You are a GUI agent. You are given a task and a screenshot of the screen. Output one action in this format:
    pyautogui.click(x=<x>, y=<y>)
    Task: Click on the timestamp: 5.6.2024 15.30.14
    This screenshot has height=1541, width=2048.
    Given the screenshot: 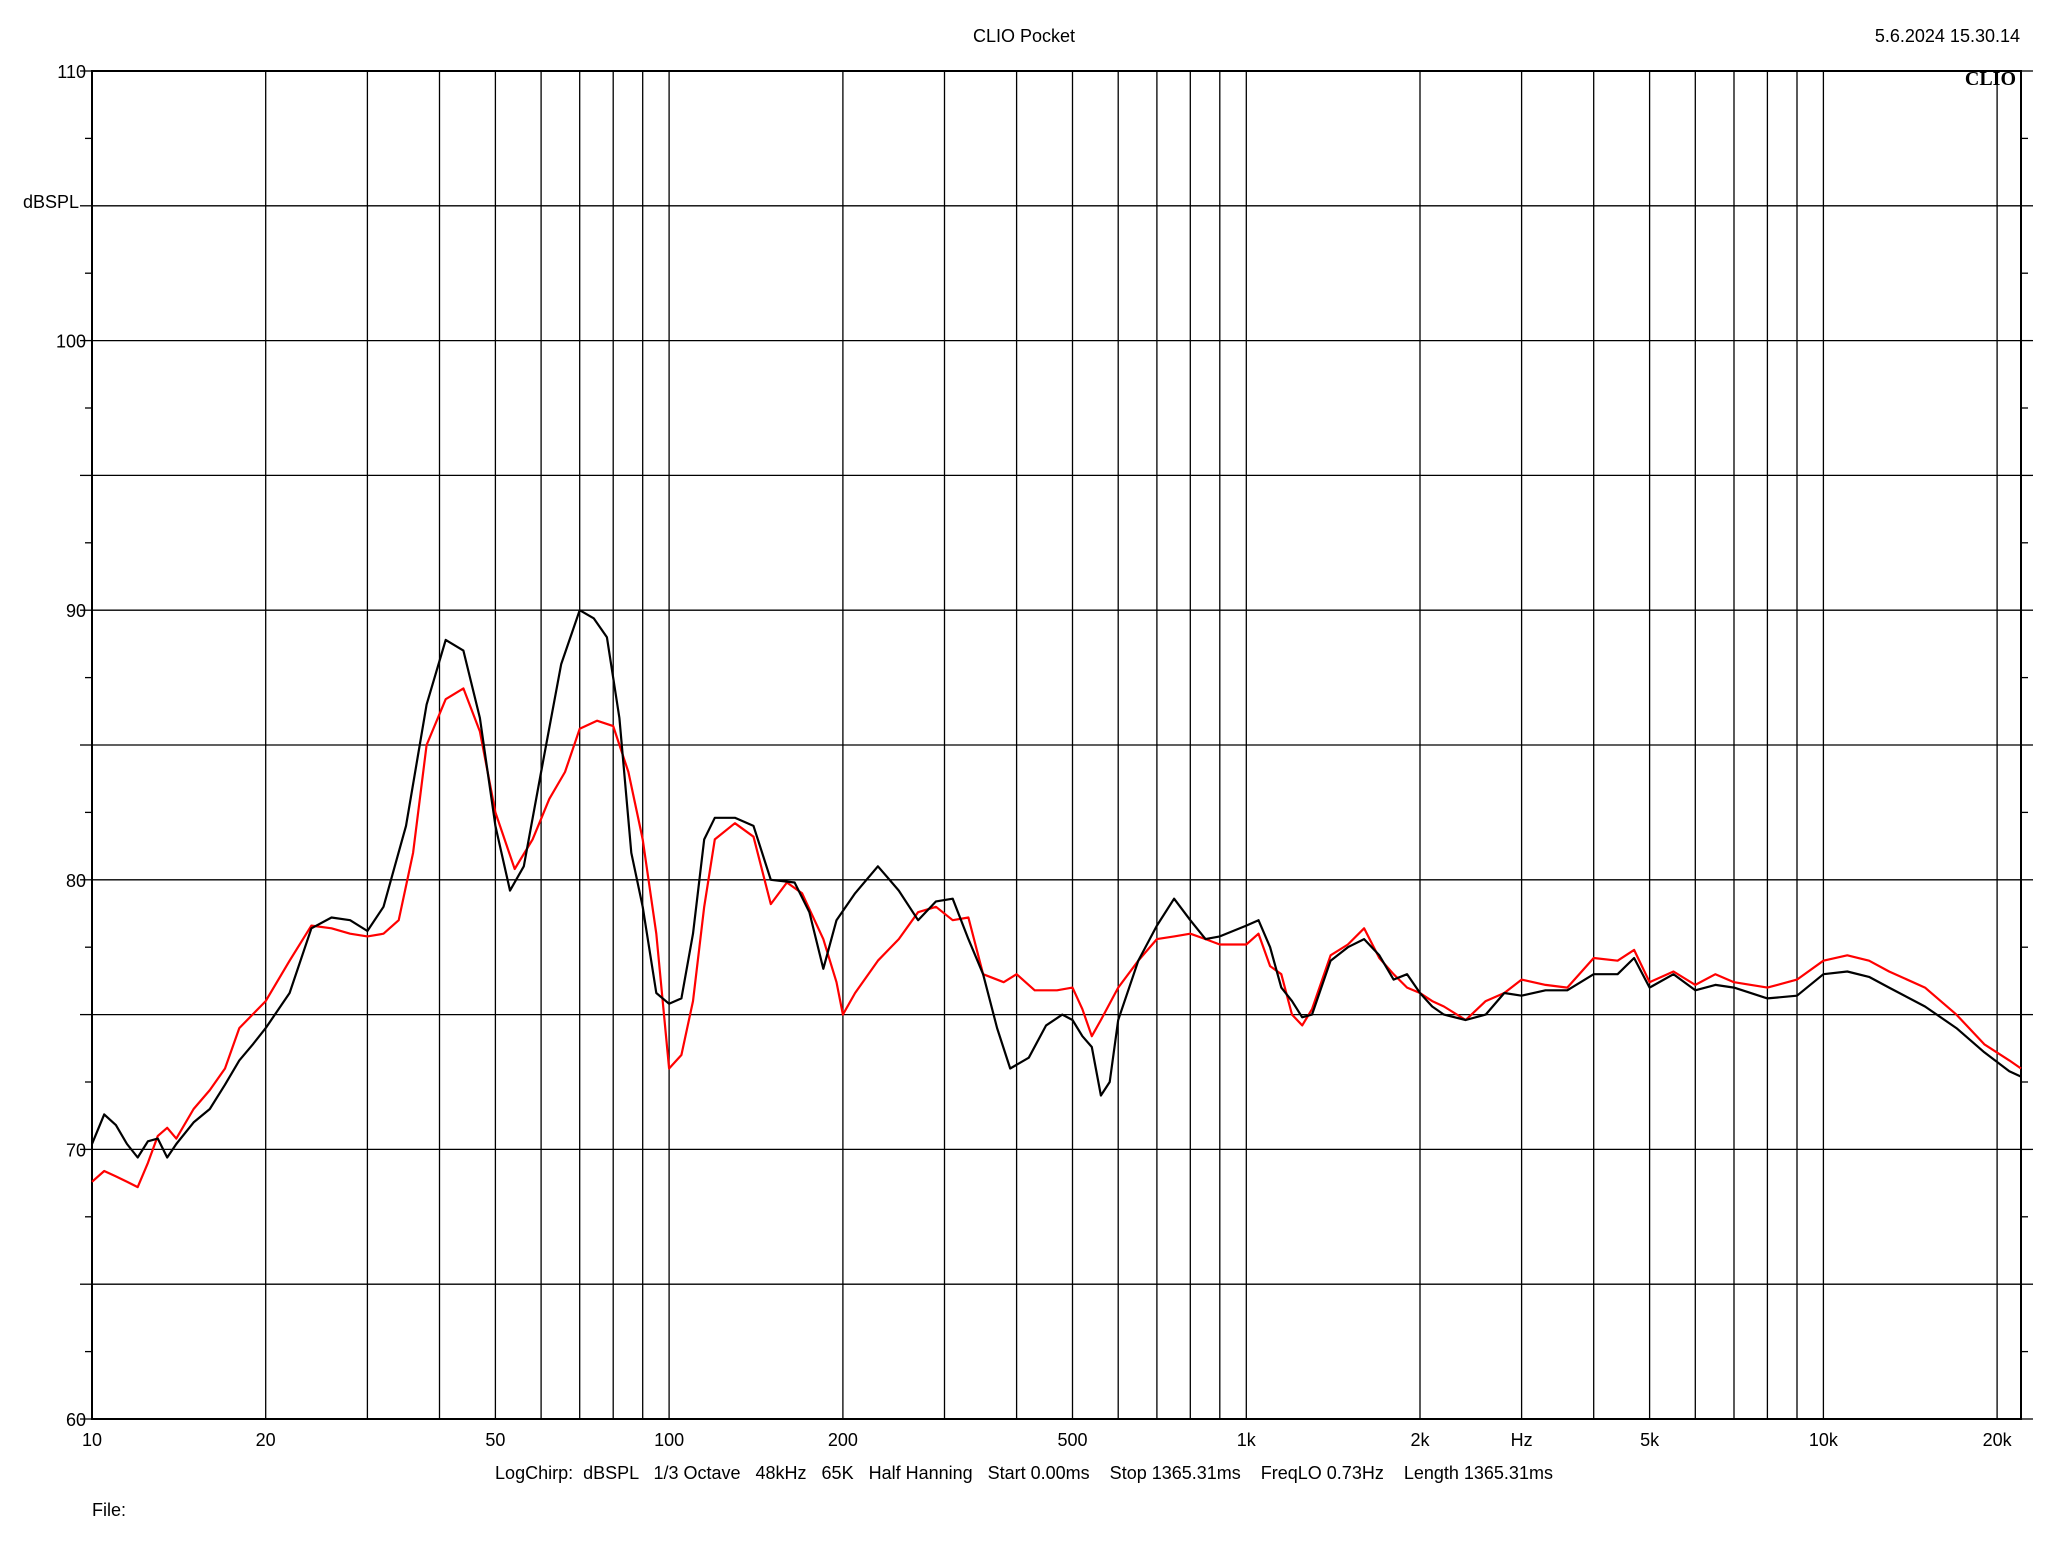 What is the action you would take?
    pyautogui.click(x=1947, y=36)
    